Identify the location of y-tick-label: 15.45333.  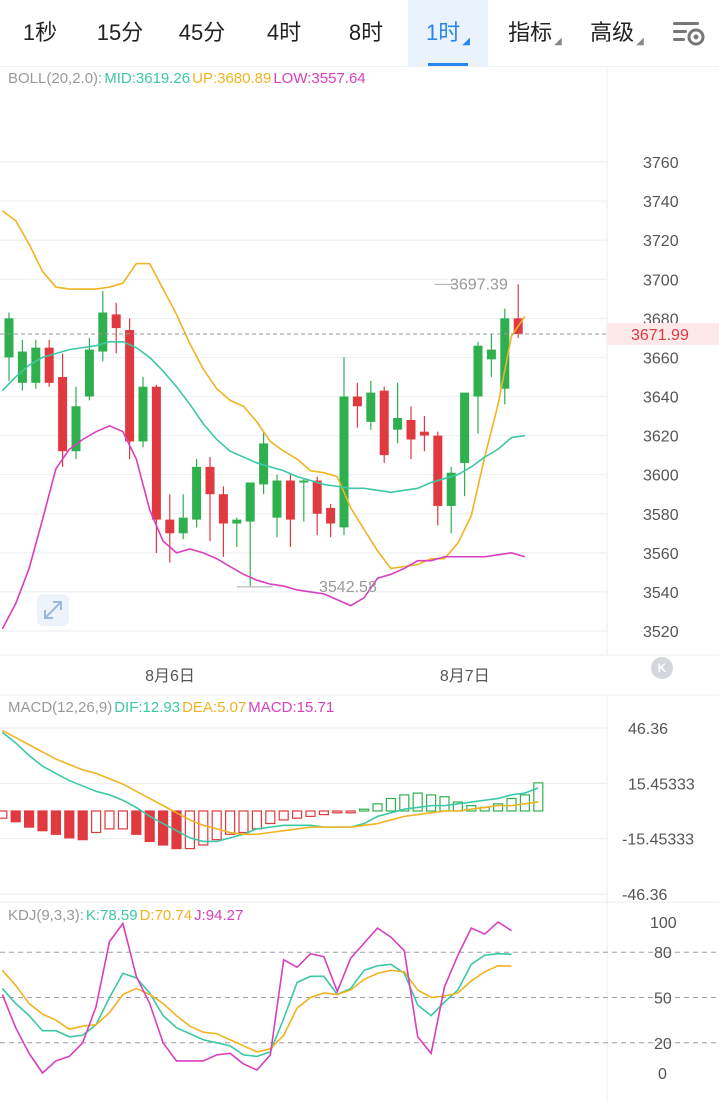
(661, 784).